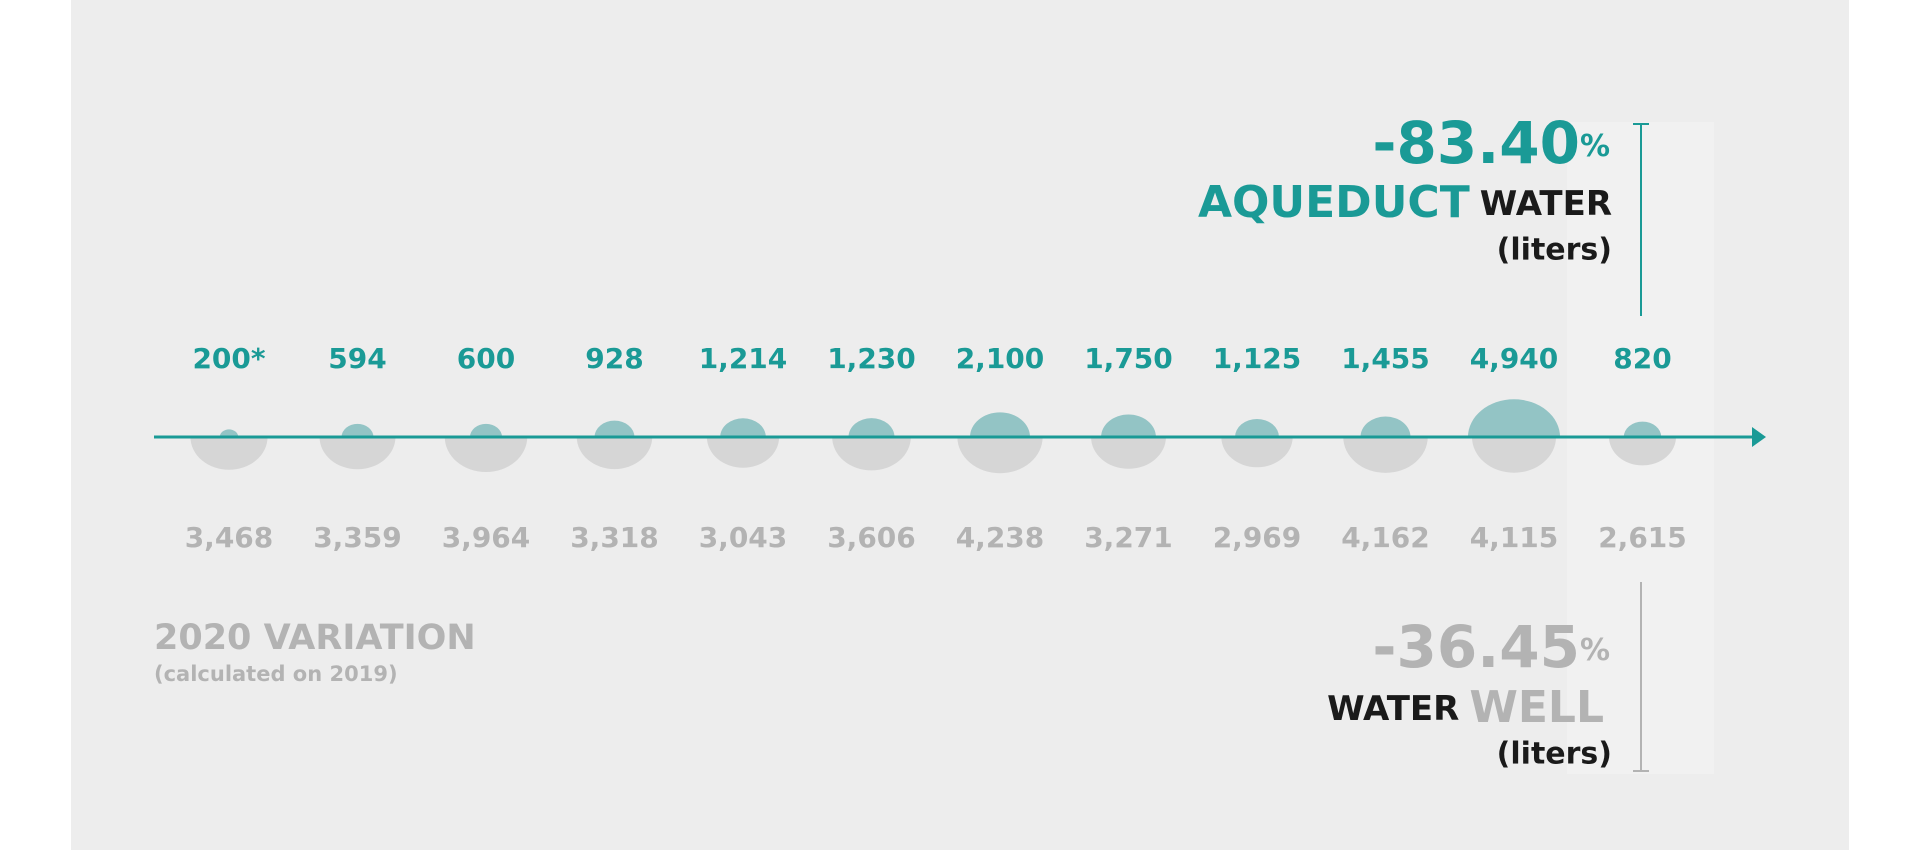 The image size is (1920, 850). What do you see at coordinates (228, 358) in the screenshot?
I see `value-label: 200*` at bounding box center [228, 358].